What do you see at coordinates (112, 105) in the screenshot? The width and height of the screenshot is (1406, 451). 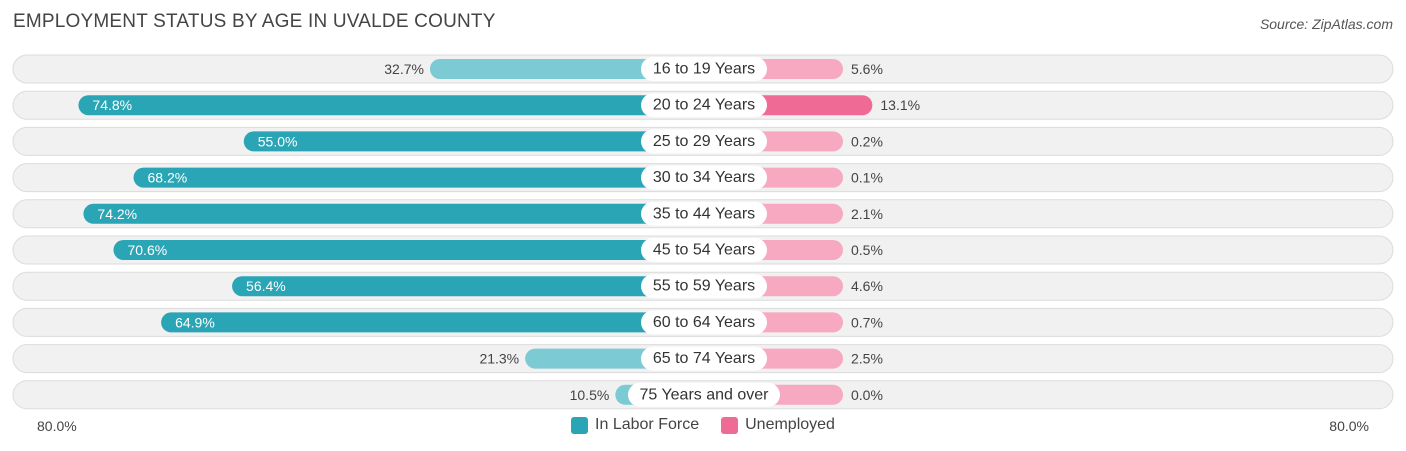 I see `labor-value-label: 74.8%` at bounding box center [112, 105].